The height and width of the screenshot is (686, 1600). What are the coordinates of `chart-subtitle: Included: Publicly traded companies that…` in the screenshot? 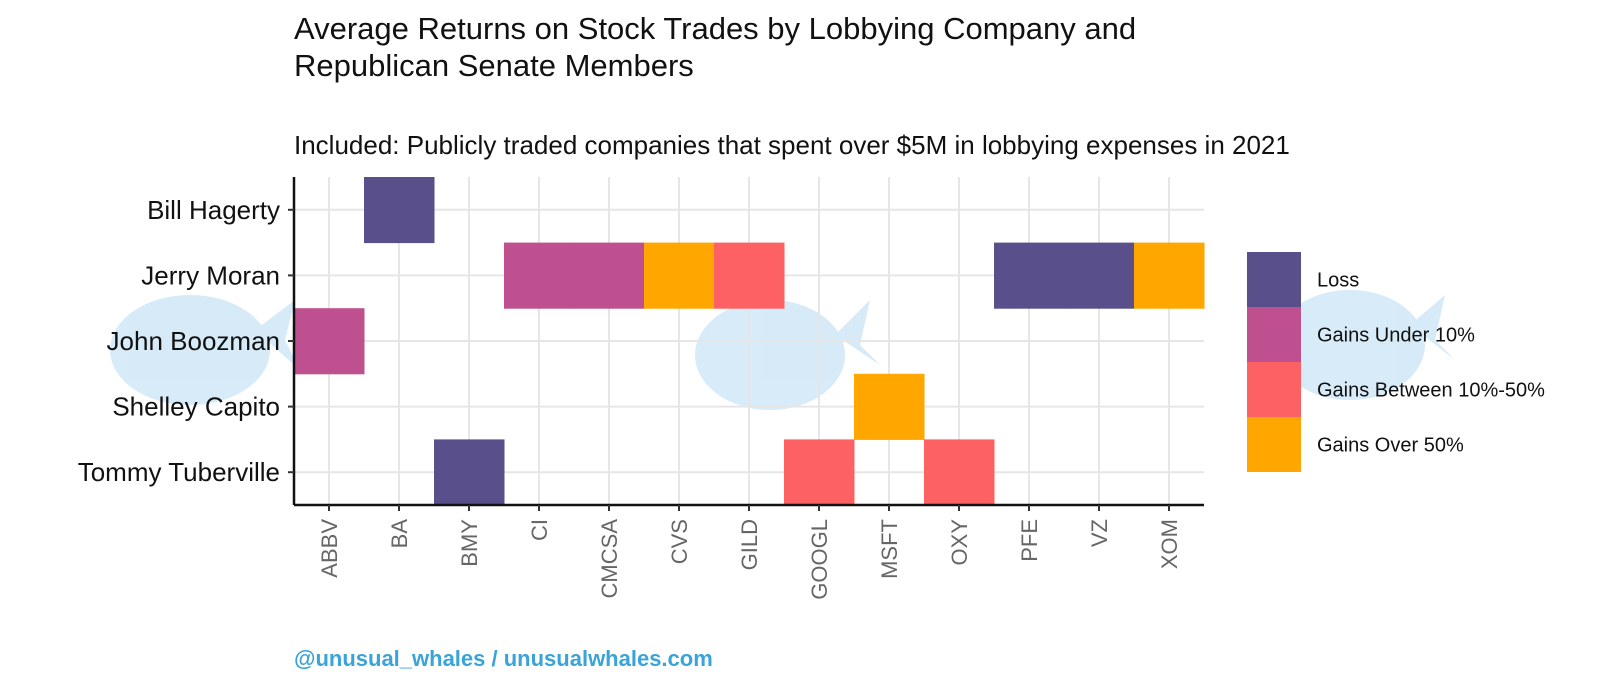 It's located at (792, 145).